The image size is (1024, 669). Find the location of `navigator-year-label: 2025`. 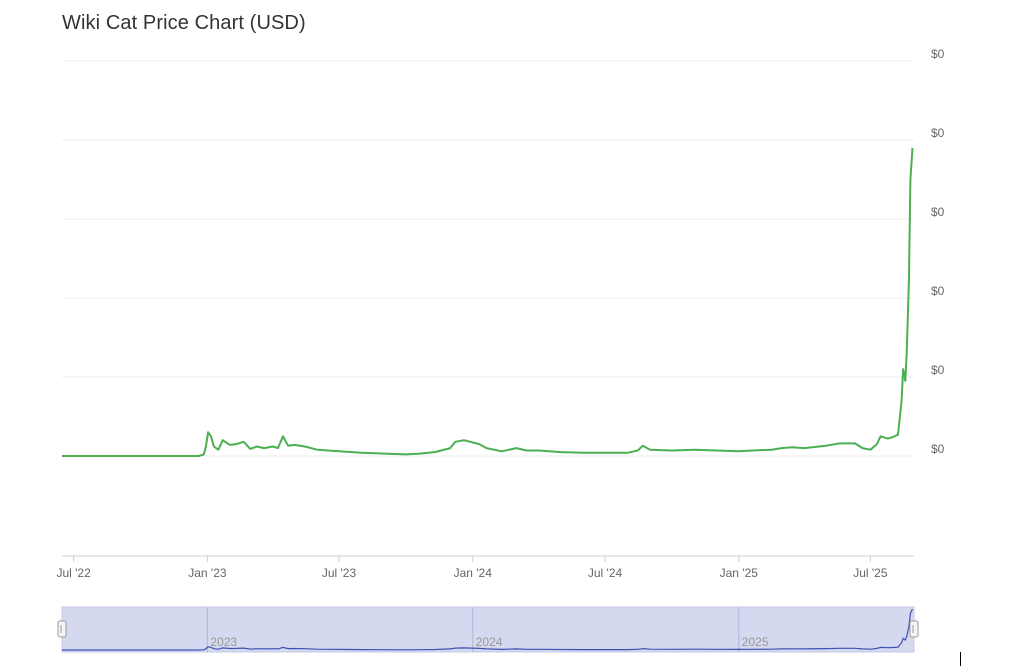

navigator-year-label: 2025 is located at coordinates (755, 642).